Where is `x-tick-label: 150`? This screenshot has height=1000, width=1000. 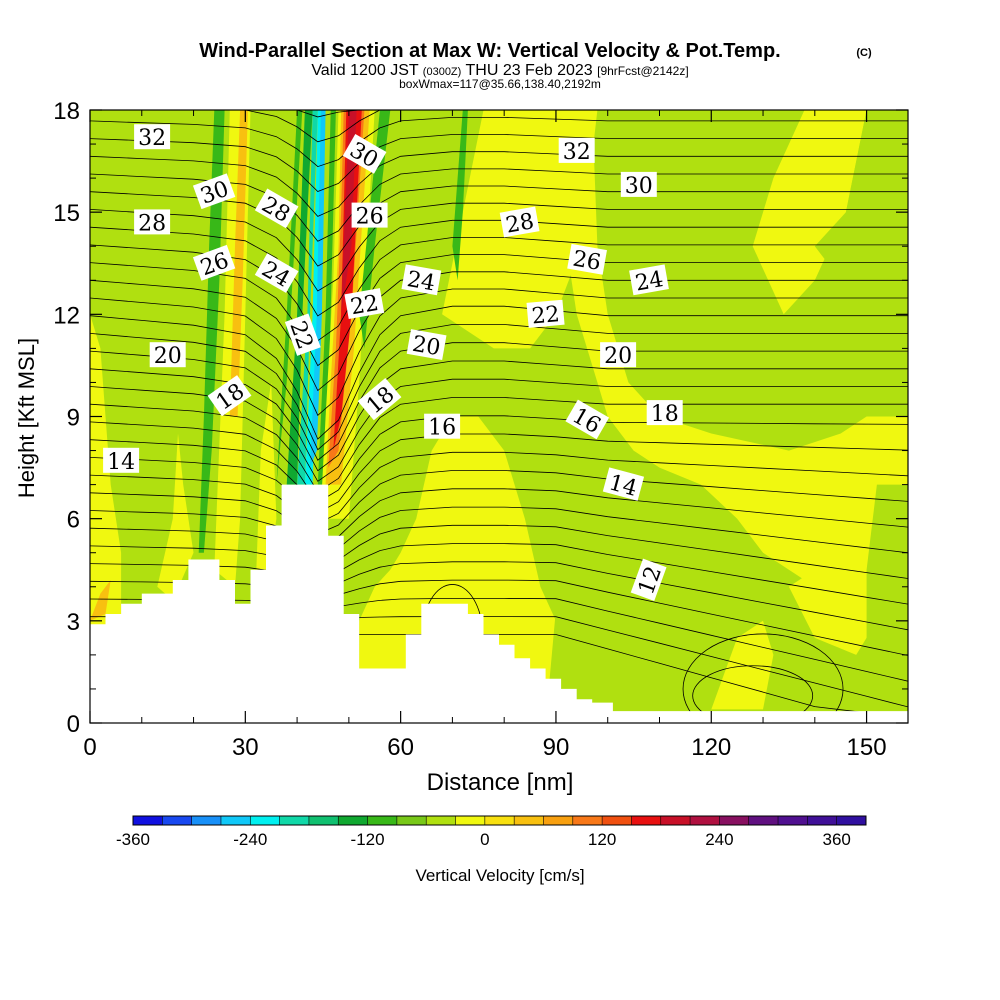
x-tick-label: 150 is located at coordinates (867, 747).